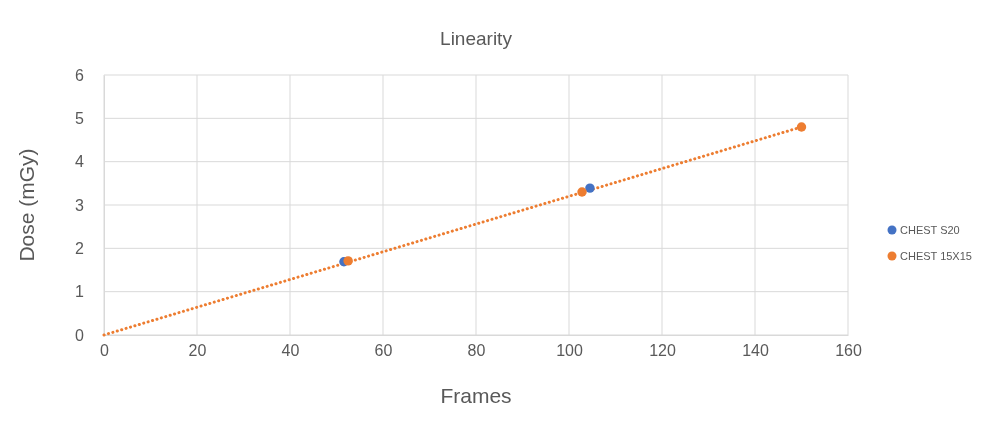 This screenshot has width=1001, height=422. What do you see at coordinates (848, 351) in the screenshot?
I see `x-tick-label: 160` at bounding box center [848, 351].